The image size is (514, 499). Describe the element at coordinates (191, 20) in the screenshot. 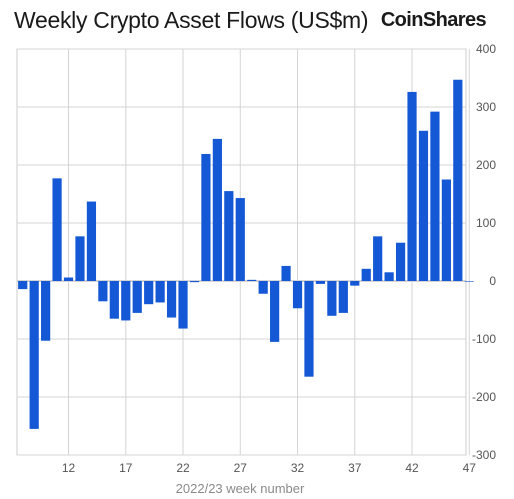

I see `chart-title: Weekly Crypto Asset Flows (US$m)` at that location.